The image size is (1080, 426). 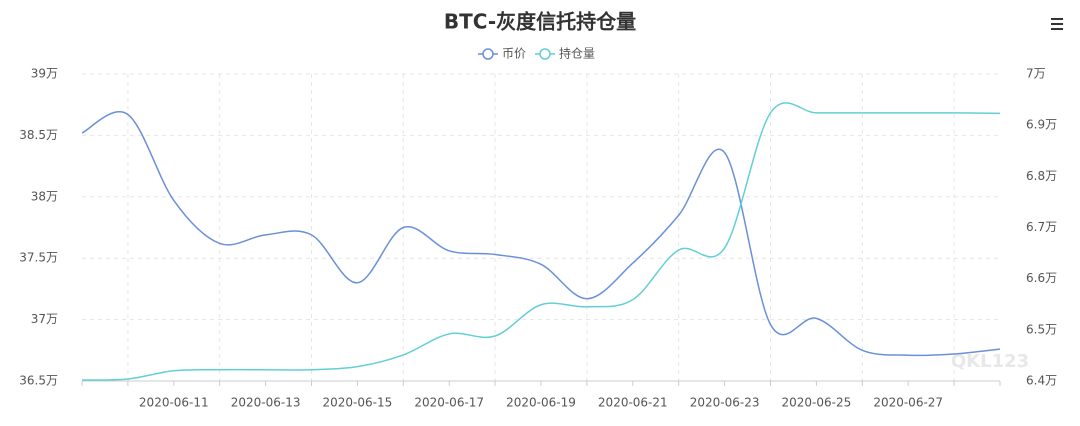 I want to click on y2-tick-label: 6.5万, so click(x=1041, y=329).